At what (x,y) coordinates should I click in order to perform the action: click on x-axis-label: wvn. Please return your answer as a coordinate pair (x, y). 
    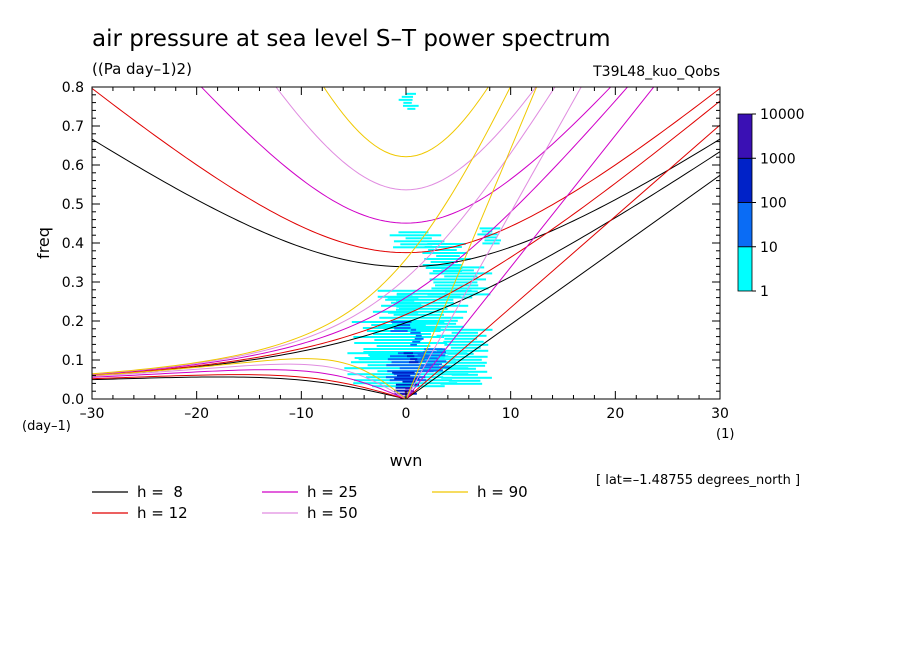
    Looking at the image, I should click on (406, 460).